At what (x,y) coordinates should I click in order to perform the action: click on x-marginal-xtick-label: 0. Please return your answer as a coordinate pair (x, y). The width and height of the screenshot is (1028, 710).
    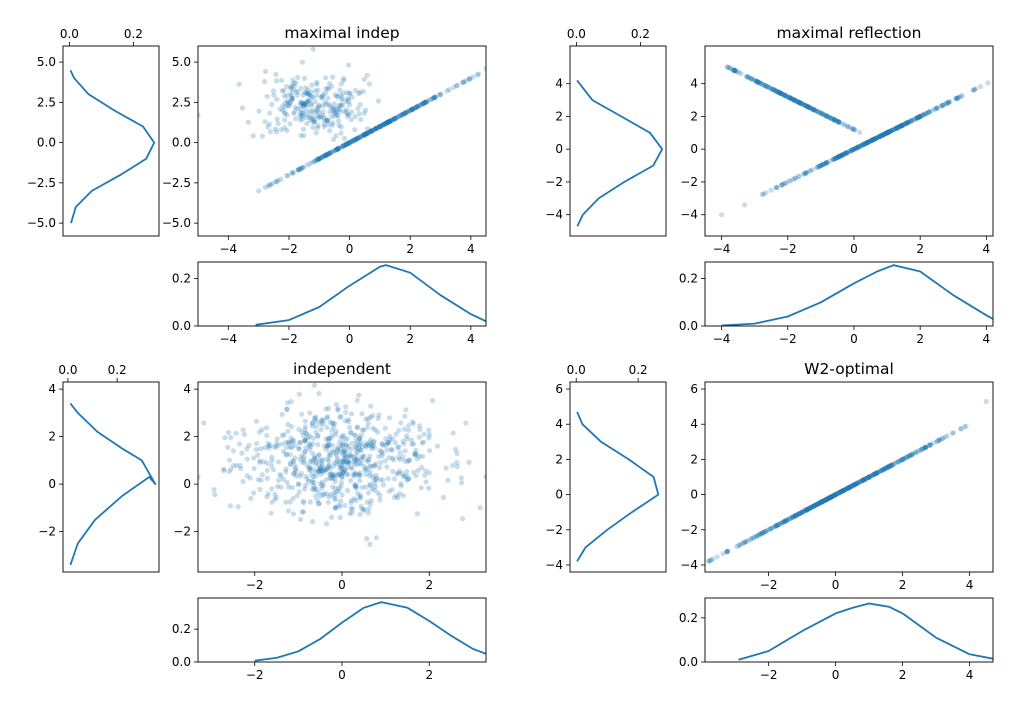
    Looking at the image, I should click on (854, 339).